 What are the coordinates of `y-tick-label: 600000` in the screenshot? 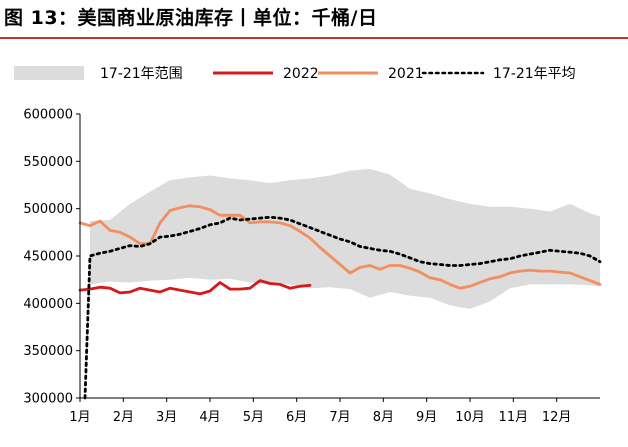 It's located at (48, 115).